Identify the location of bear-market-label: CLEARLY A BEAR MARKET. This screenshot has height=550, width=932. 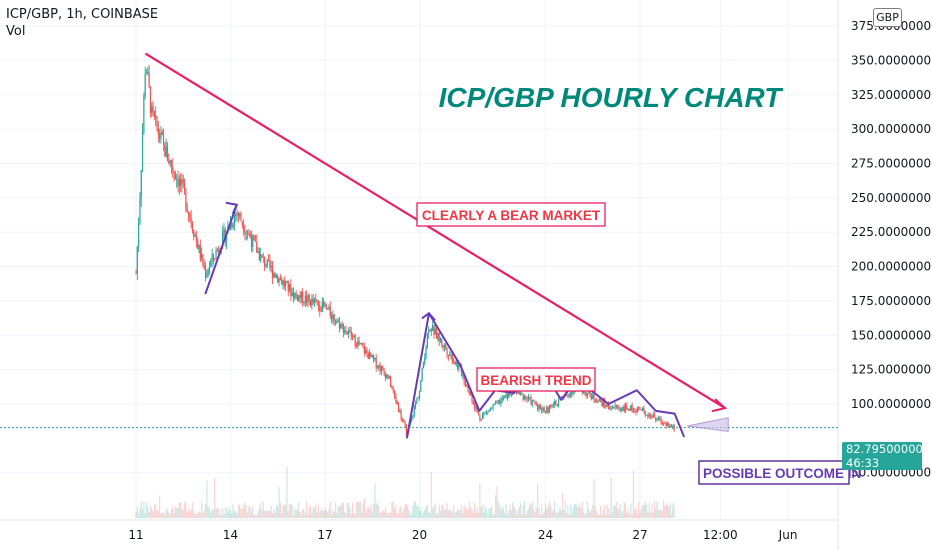
(511, 215).